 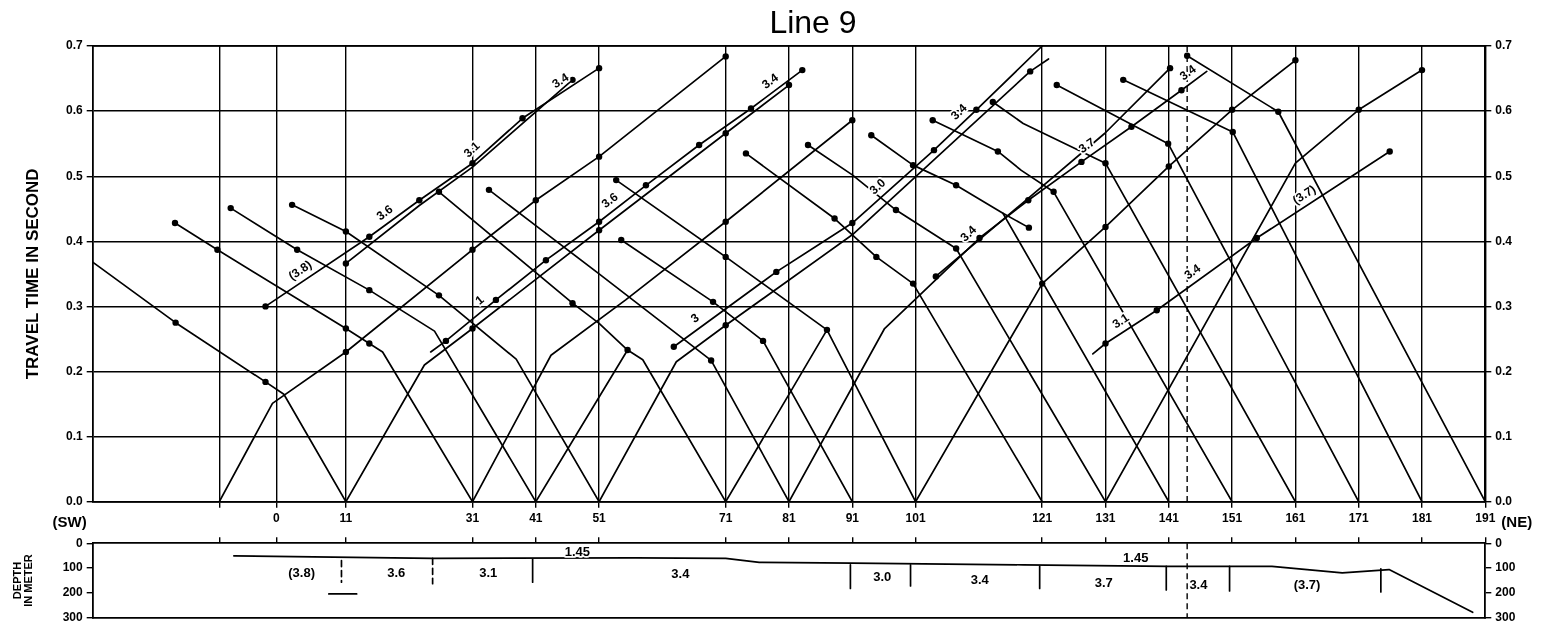 What do you see at coordinates (75, 175) in the screenshot?
I see `y-tick-label: 0.5` at bounding box center [75, 175].